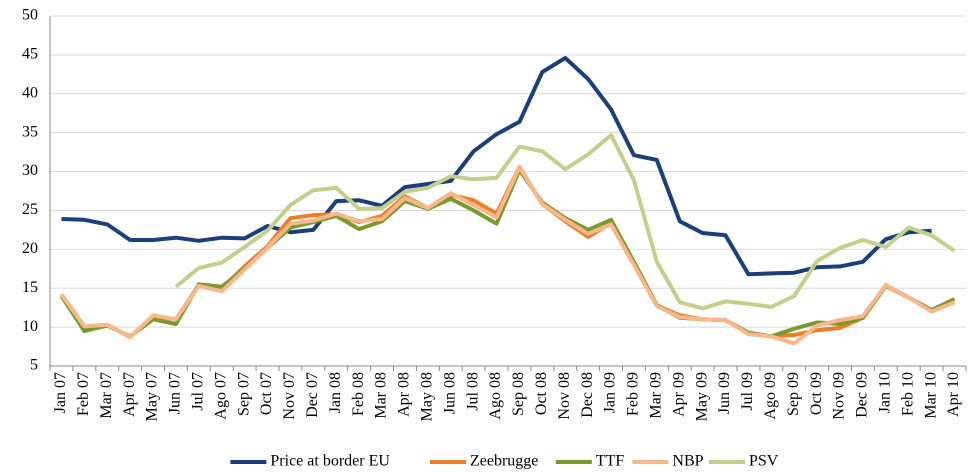 This screenshot has height=472, width=968. What do you see at coordinates (930, 395) in the screenshot?
I see `x-tick-label: Mar 10` at bounding box center [930, 395].